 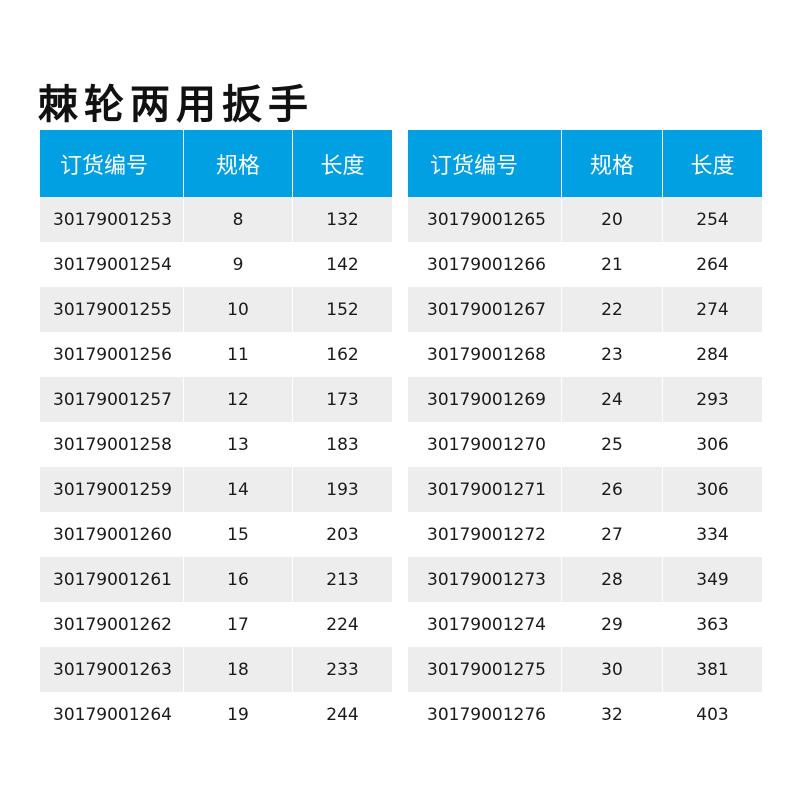 I want to click on table-row: 30179001276 32 403, so click(x=585, y=714).